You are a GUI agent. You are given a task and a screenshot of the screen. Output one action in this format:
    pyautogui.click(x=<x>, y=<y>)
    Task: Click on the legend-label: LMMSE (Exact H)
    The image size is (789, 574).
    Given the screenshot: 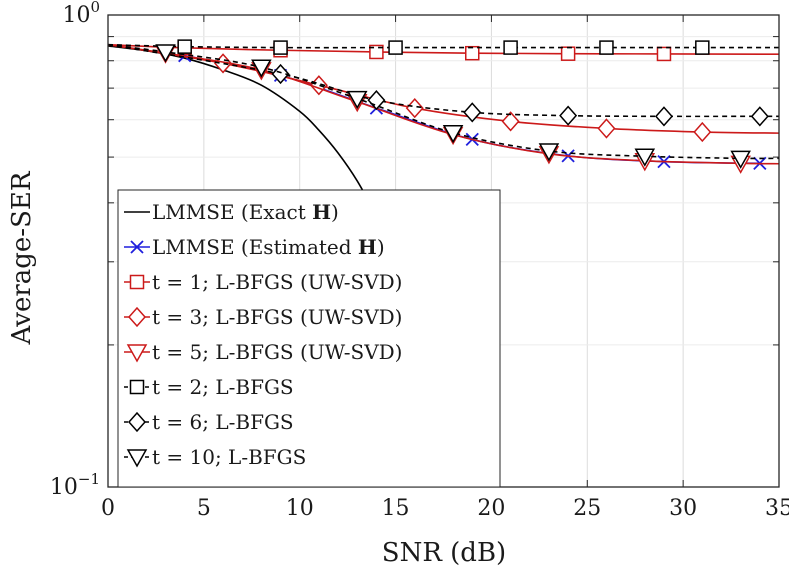 What is the action you would take?
    pyautogui.click(x=245, y=212)
    